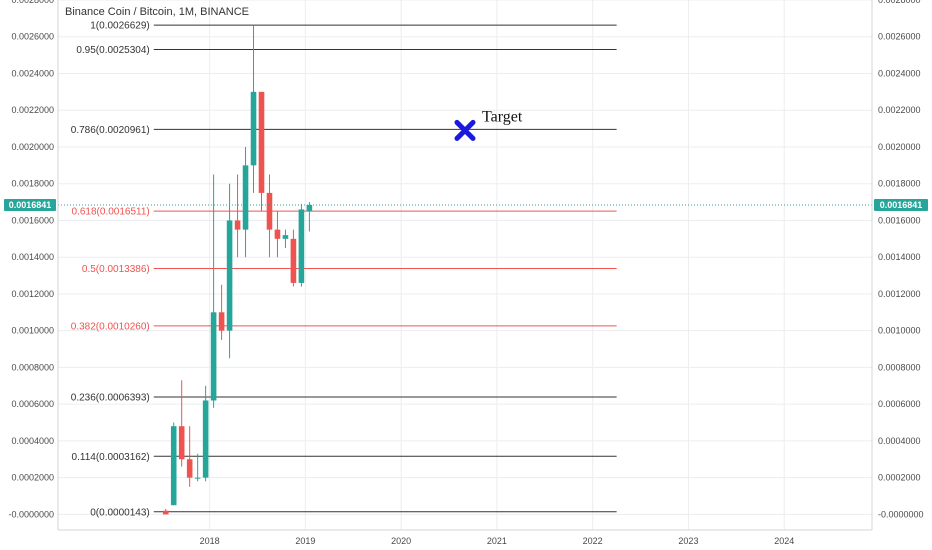  I want to click on target-annotation: Target, so click(488, 124).